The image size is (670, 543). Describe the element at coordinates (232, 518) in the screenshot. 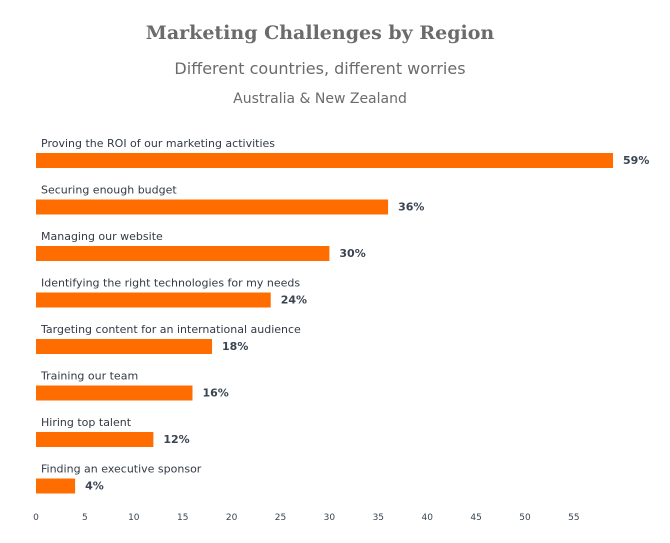

I see `x-tick-label: 20` at that location.